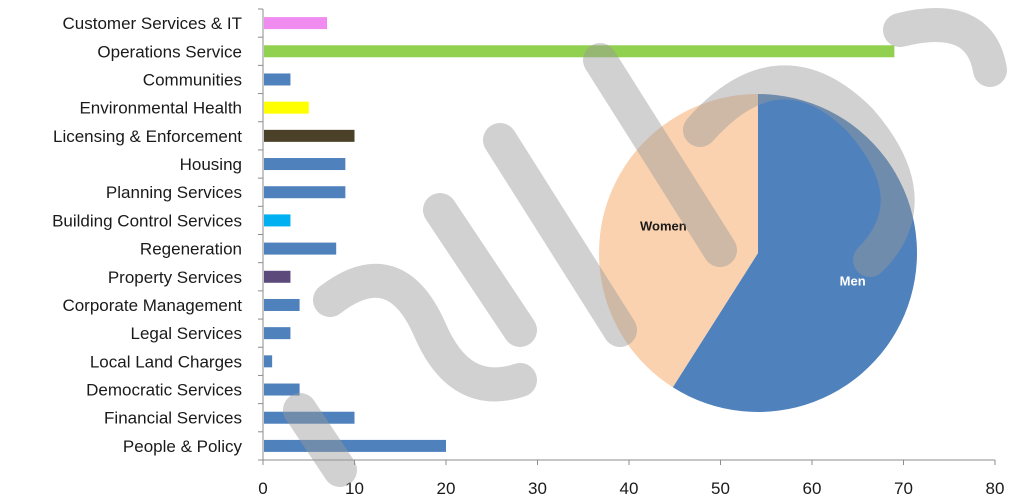  I want to click on category-label: Local Land Charges, so click(166, 361).